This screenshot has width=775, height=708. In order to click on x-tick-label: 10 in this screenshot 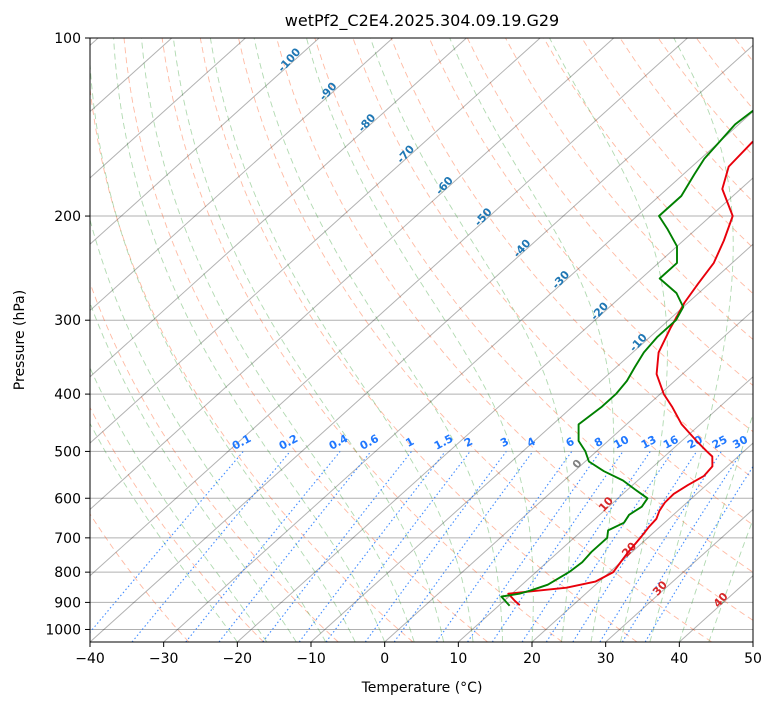, I will do `click(458, 659)`.